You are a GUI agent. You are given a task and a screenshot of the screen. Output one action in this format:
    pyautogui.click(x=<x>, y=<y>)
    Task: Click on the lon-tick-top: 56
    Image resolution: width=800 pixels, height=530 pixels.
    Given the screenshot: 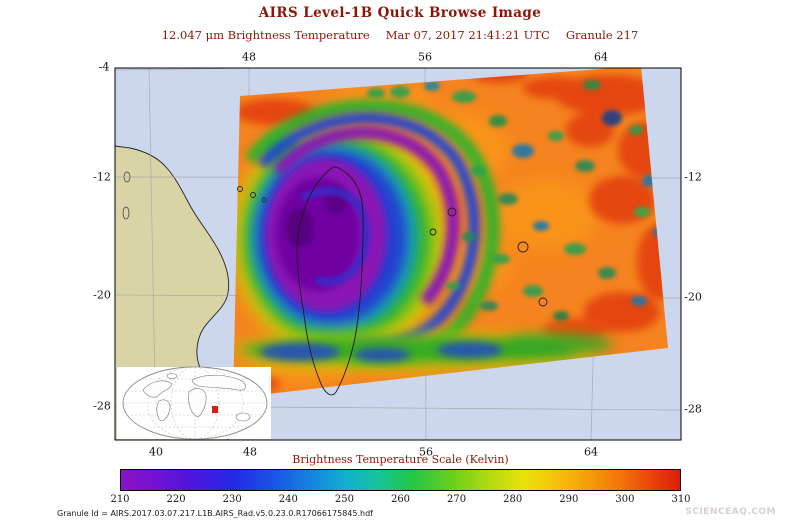 What is the action you would take?
    pyautogui.click(x=425, y=57)
    